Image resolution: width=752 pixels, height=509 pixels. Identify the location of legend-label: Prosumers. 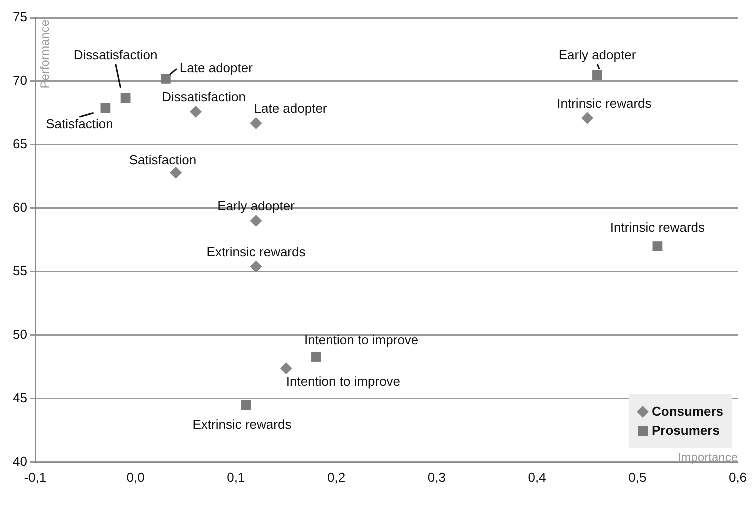
(686, 430).